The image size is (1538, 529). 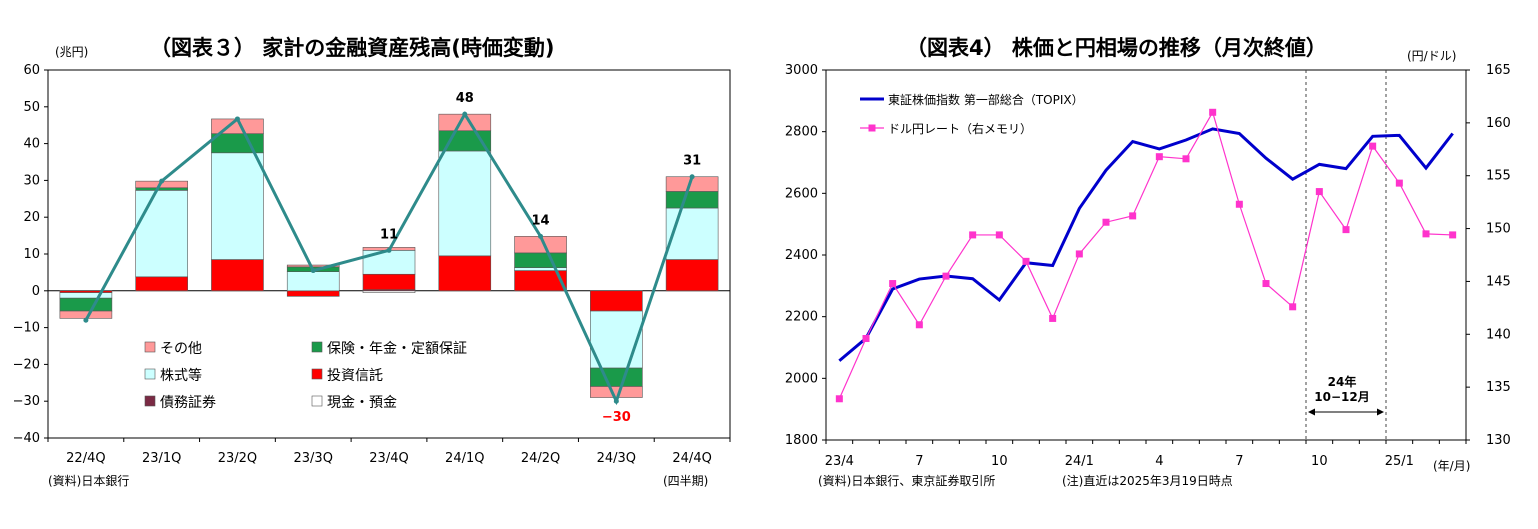 What do you see at coordinates (355, 376) in the screenshot?
I see `legend-label: 投資信託` at bounding box center [355, 376].